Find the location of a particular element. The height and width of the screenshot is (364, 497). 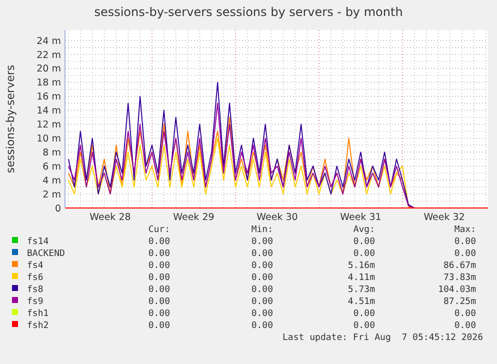

y-tick-label: 14 m is located at coordinates (48, 111).